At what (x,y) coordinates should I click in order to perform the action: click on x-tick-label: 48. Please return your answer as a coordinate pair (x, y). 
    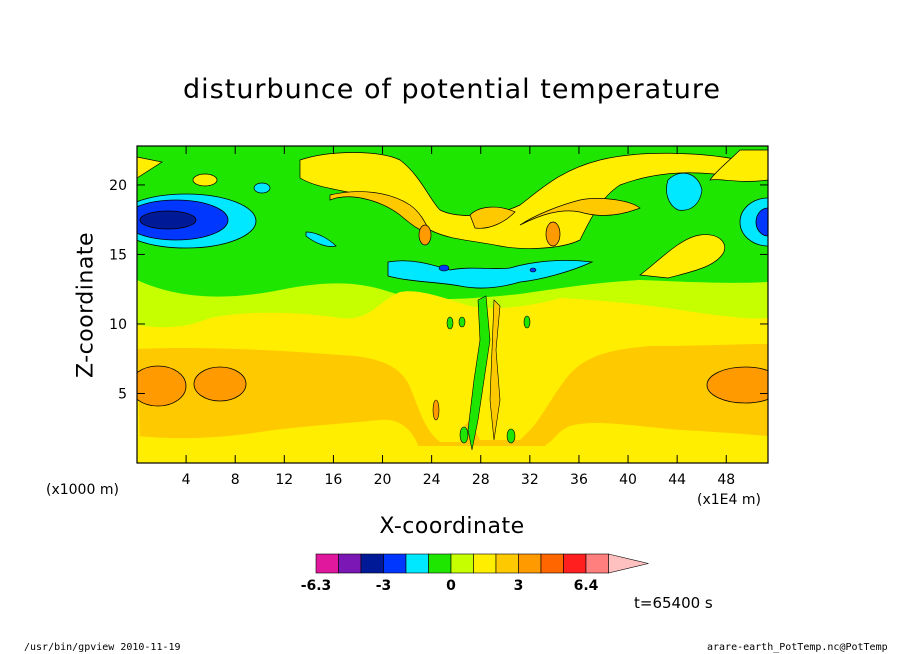
    Looking at the image, I should click on (726, 480).